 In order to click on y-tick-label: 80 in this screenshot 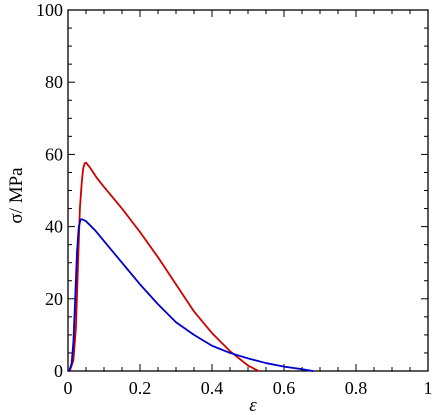, I will do `click(54, 82)`.